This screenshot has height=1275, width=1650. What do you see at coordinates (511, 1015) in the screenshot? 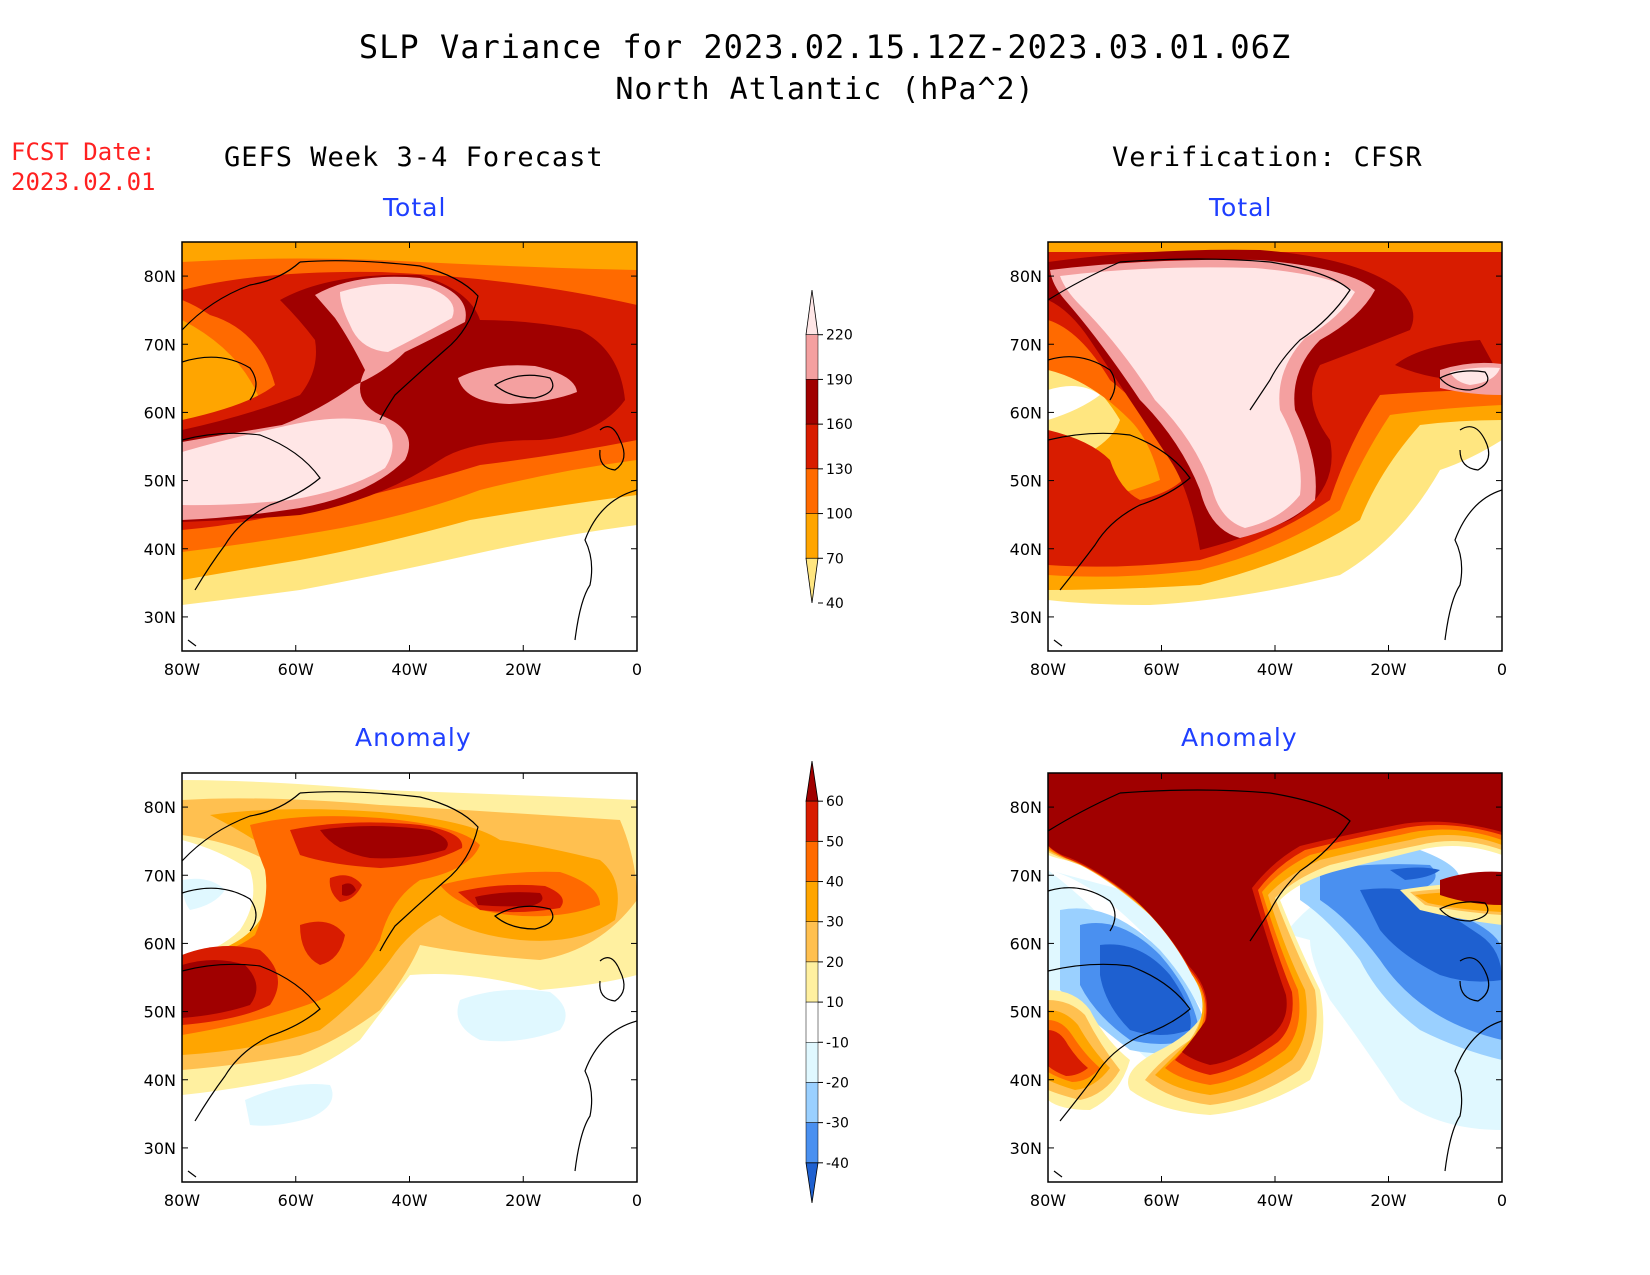
I see `contour-neg10-a` at bounding box center [511, 1015].